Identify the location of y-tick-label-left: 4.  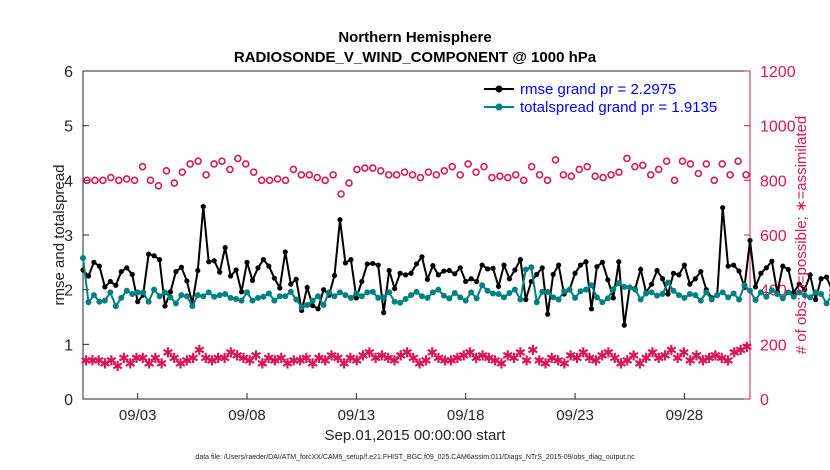
(68, 181).